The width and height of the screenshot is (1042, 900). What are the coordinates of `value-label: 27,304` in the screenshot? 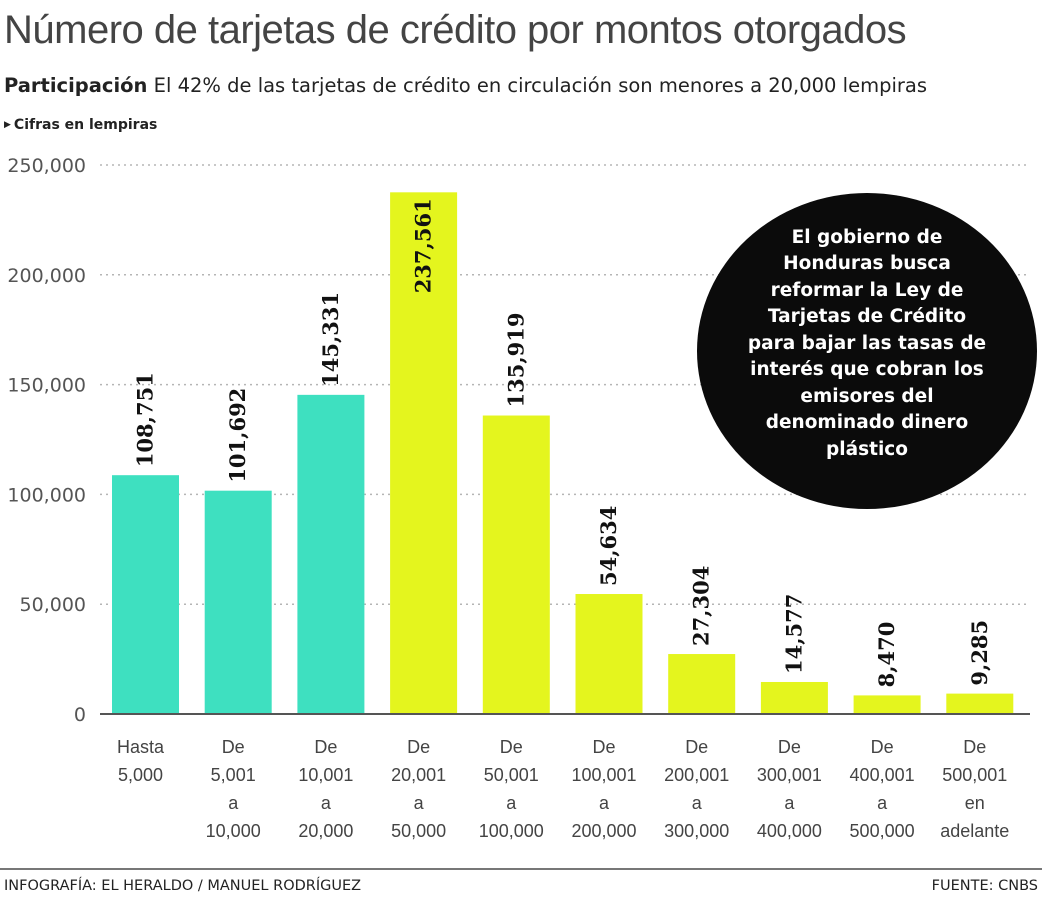 It's located at (701, 606).